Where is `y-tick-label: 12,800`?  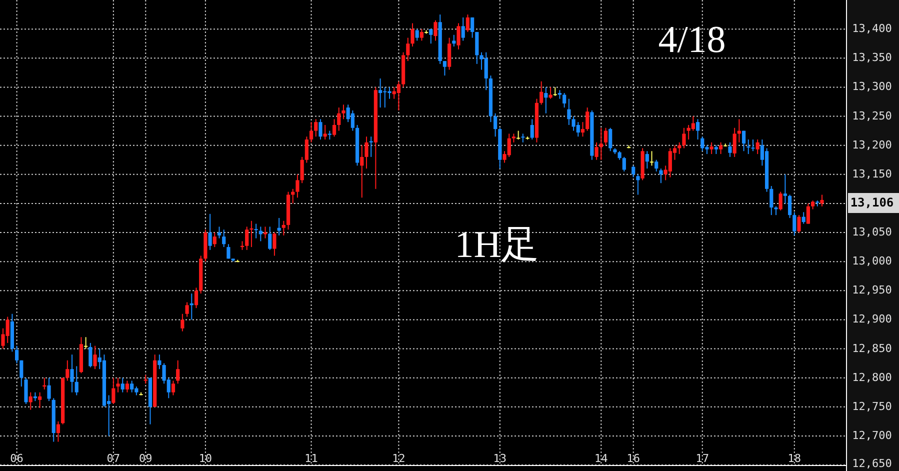 y-tick-label: 12,800 is located at coordinates (872, 377).